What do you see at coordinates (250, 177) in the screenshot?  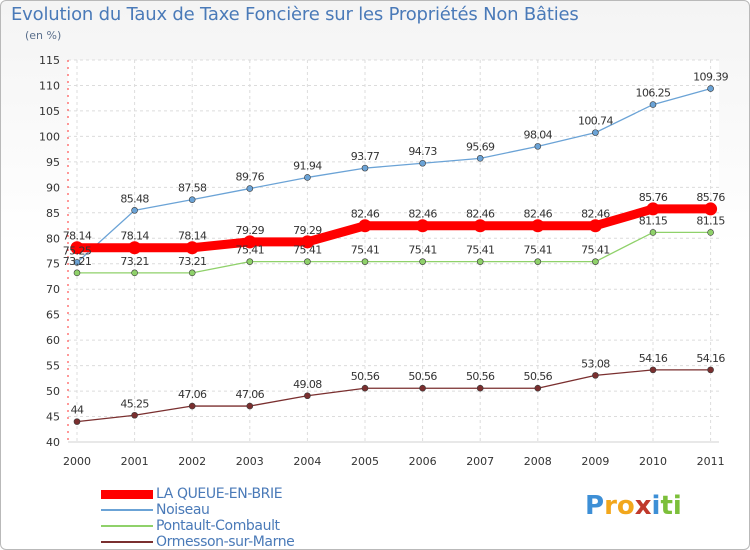 I see `data-label: 89.76` at bounding box center [250, 177].